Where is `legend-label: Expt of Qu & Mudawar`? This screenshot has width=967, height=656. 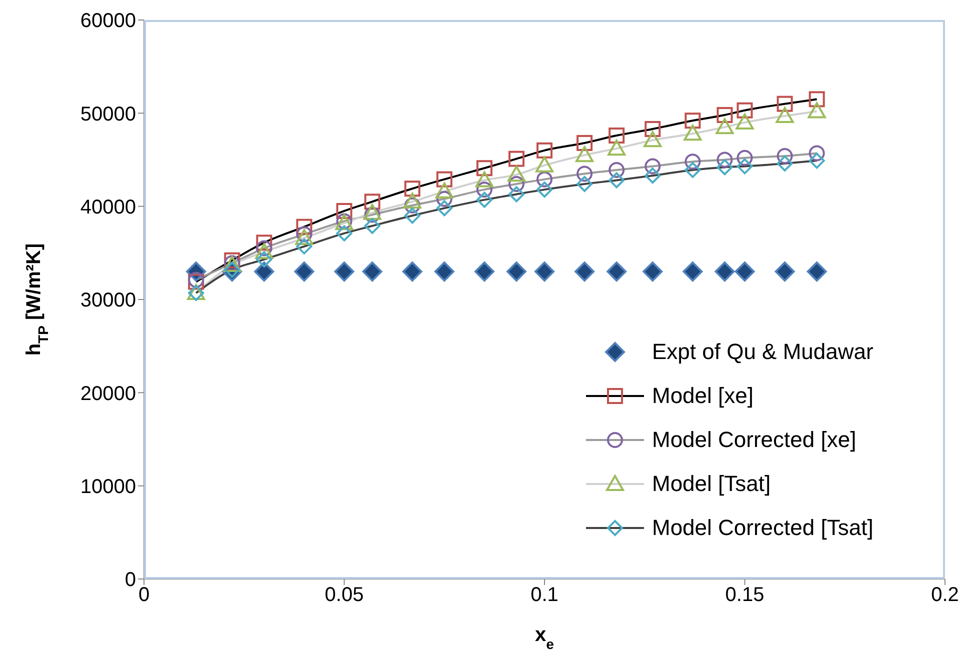 legend-label: Expt of Qu & Mudawar is located at coordinates (763, 352).